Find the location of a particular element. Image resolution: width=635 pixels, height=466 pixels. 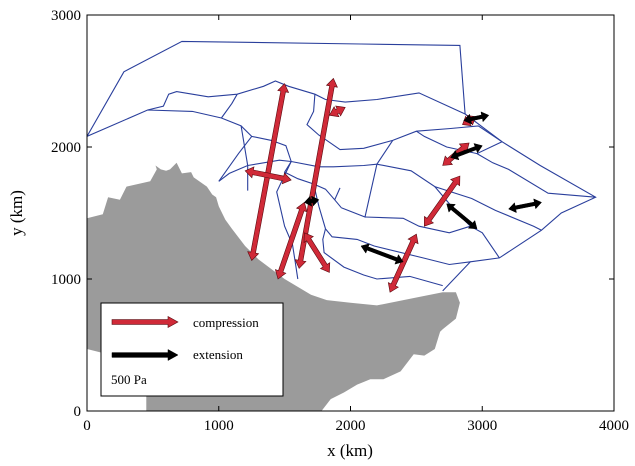

legend-box is located at coordinates (192, 349).